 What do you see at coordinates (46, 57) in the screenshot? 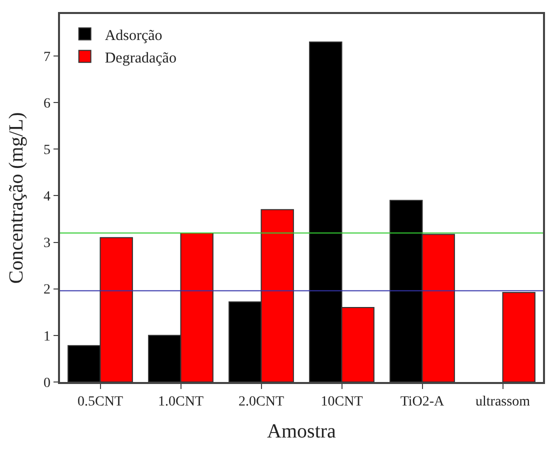
I see `y-tick-label: 7` at bounding box center [46, 57].